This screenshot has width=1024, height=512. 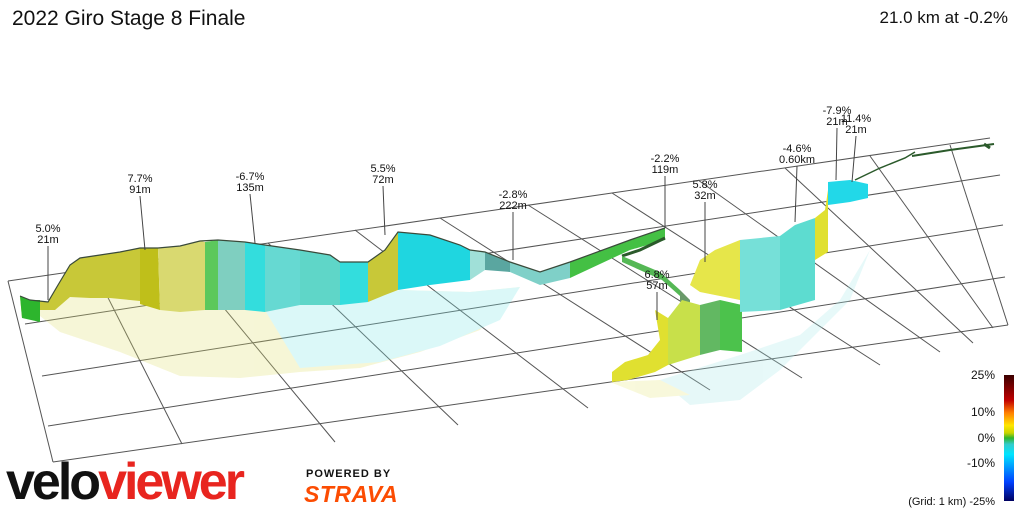 What do you see at coordinates (47, 229) in the screenshot?
I see `callout-grade: 5.0%` at bounding box center [47, 229].